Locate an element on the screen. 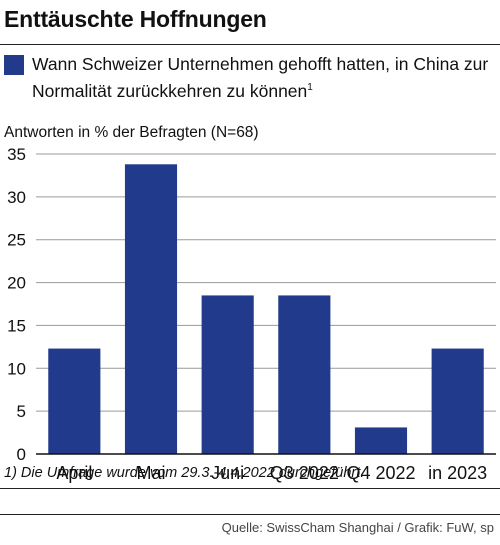  y-tick-label: 0 is located at coordinates (21, 454).